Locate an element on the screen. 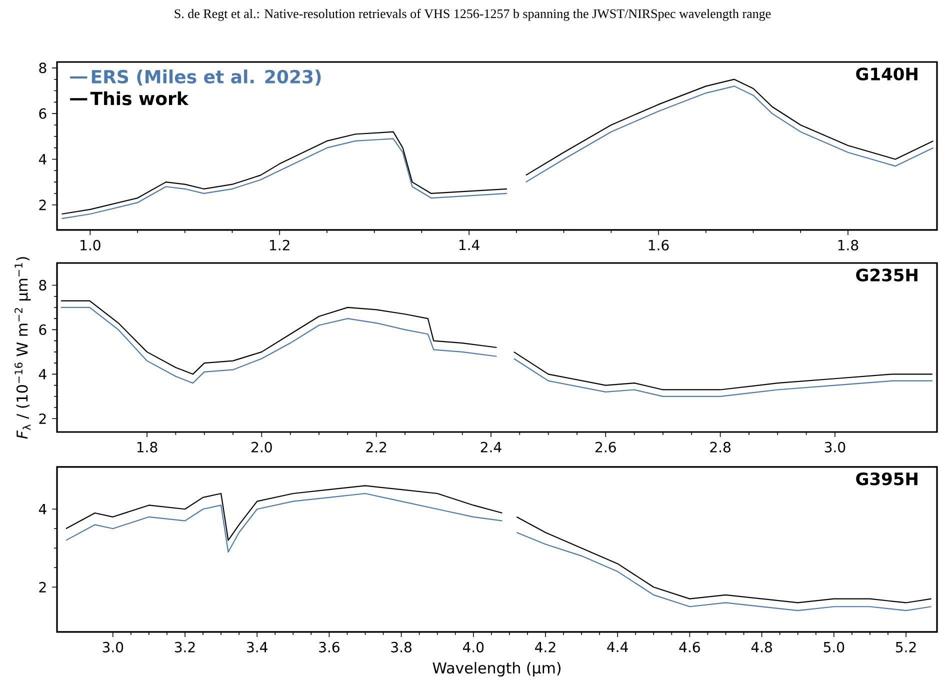 This screenshot has width=945, height=693. chart-title: G140H is located at coordinates (887, 74).